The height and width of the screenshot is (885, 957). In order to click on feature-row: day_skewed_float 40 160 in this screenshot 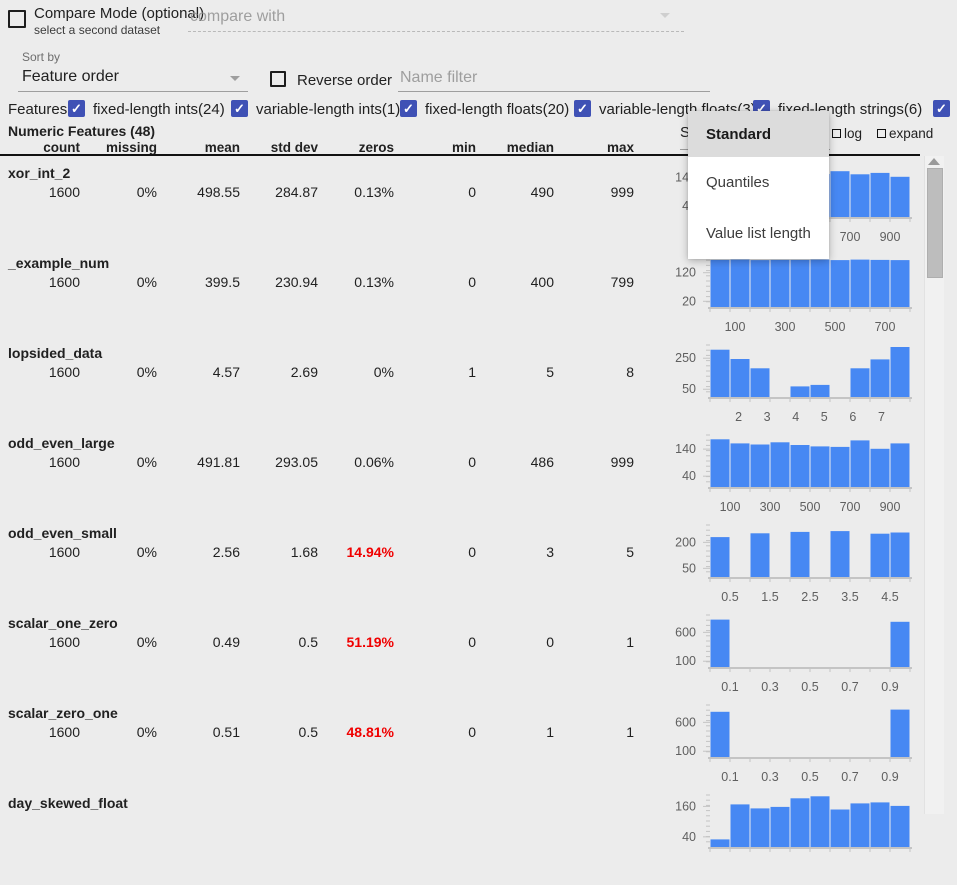, I will do `click(462, 835)`.